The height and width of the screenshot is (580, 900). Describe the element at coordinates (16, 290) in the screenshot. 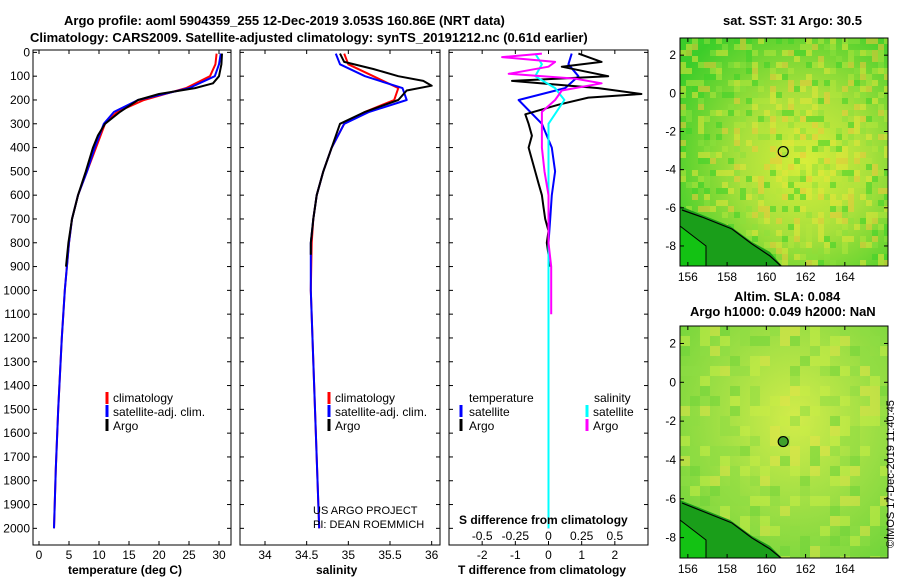

I see `depth-tick-label: 1000` at that location.